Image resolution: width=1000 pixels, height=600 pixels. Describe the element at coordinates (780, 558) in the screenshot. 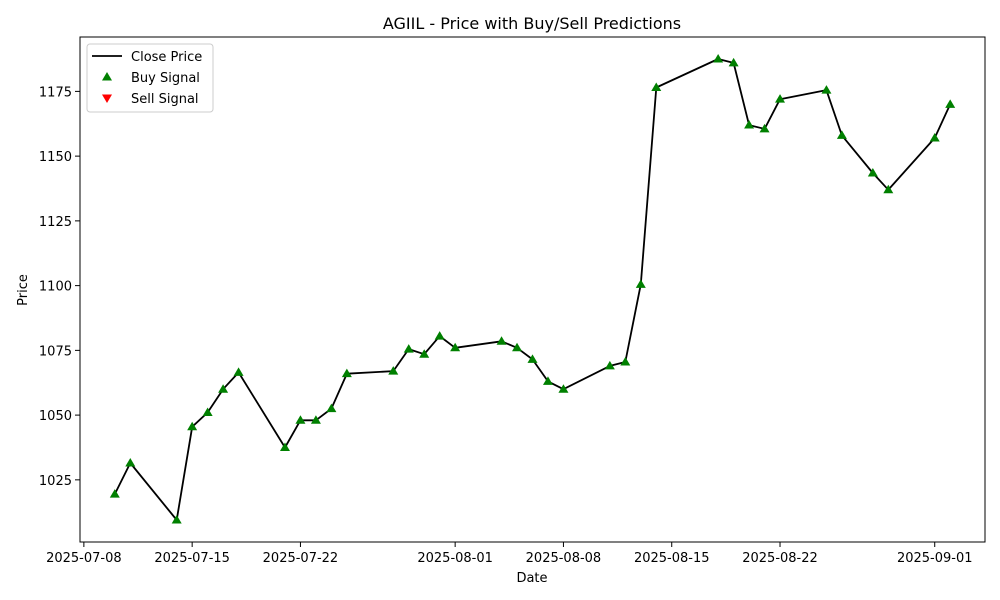

I see `x-tick-label: 2025-08-22` at that location.